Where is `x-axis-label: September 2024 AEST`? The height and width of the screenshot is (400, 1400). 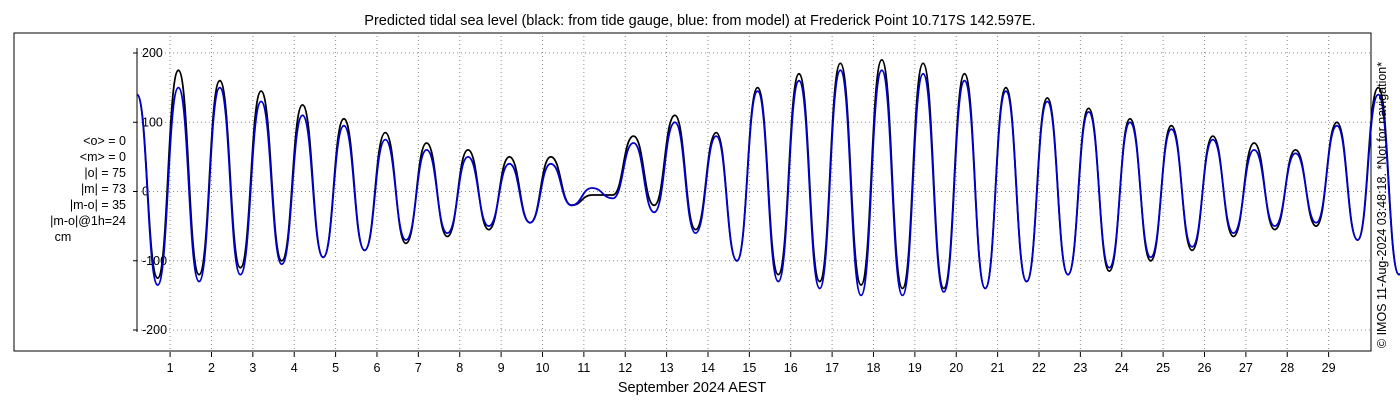 x-axis-label: September 2024 AEST is located at coordinates (692, 388).